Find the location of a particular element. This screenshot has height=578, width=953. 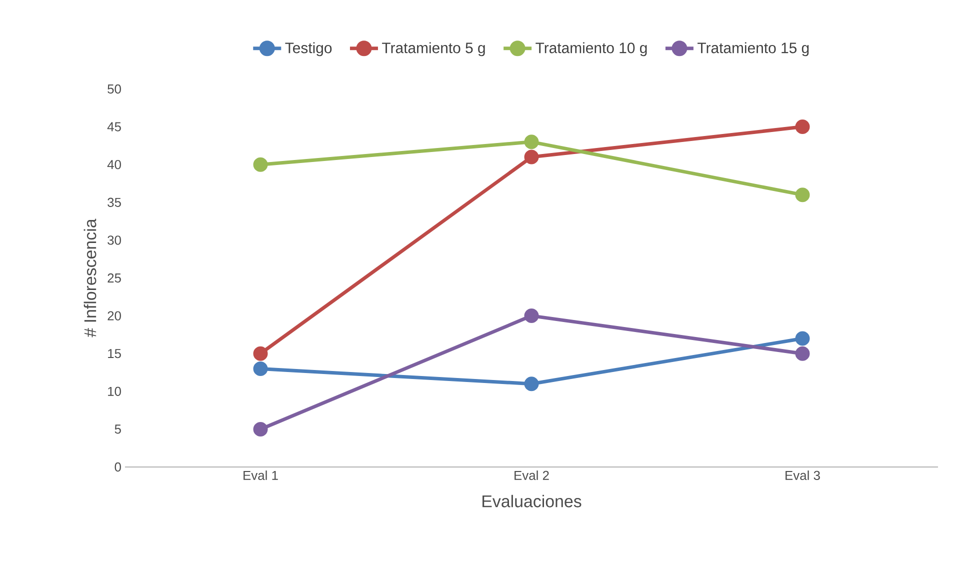

y-tick-label: 15 is located at coordinates (114, 353).